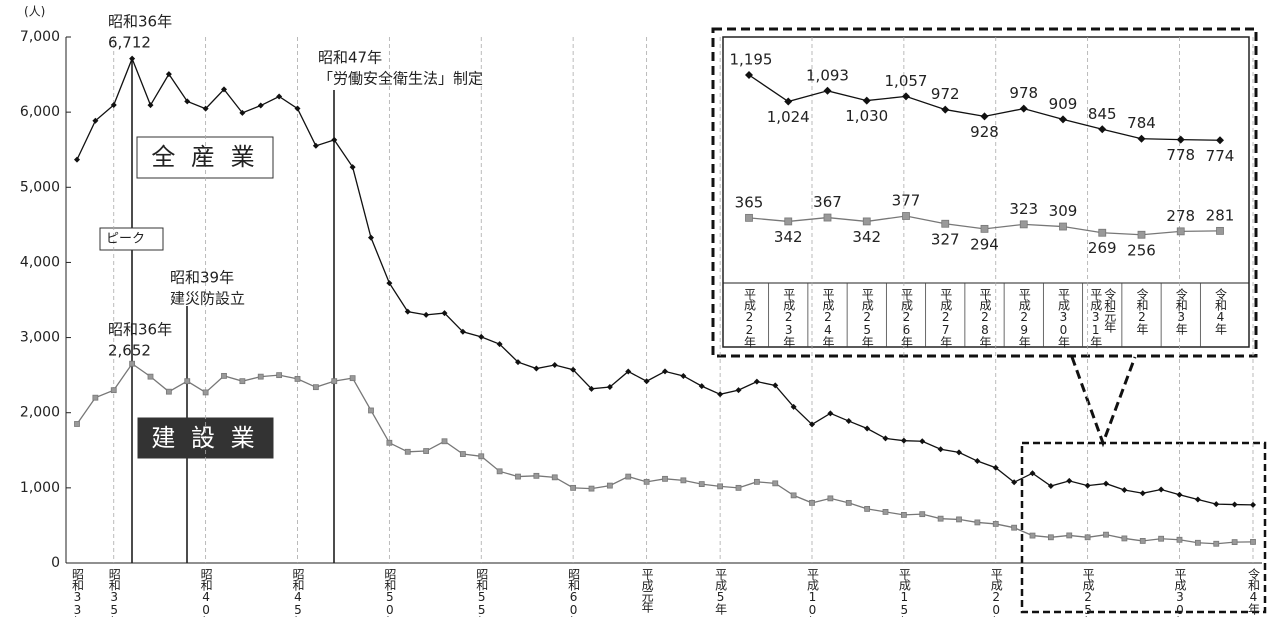 The width and height of the screenshot is (1269, 617). I want to click on y-tick-label: 2,000, so click(40, 413).